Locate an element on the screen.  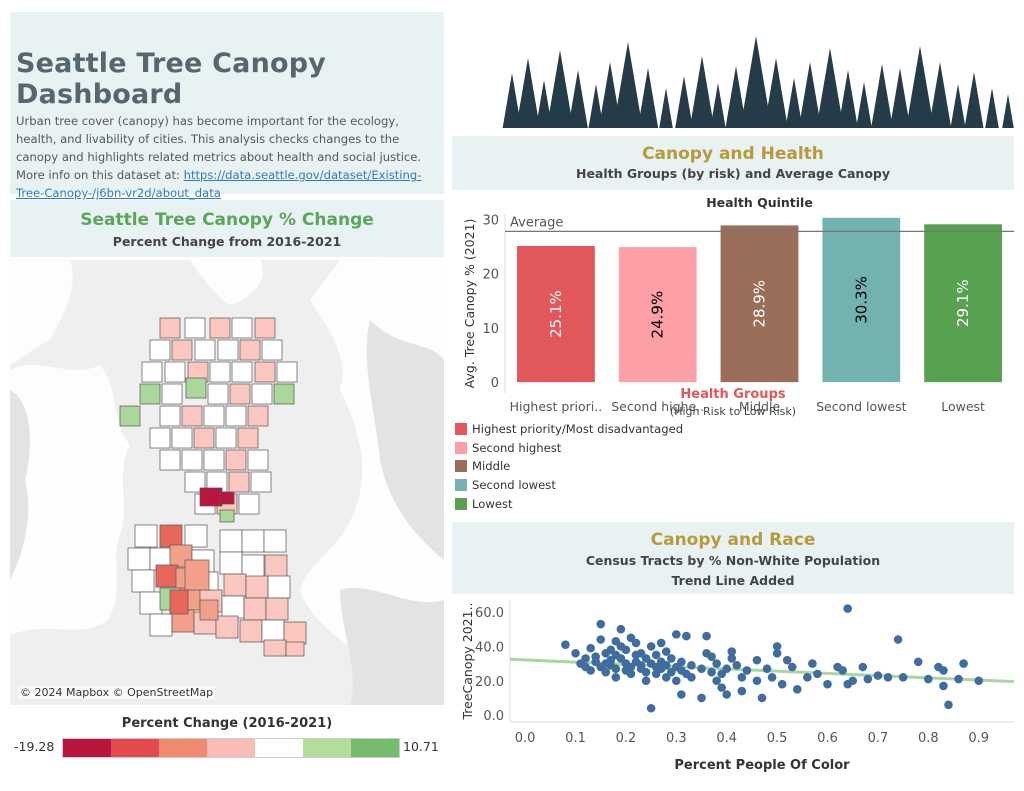
x-tick-label: Lowest is located at coordinates (963, 406).